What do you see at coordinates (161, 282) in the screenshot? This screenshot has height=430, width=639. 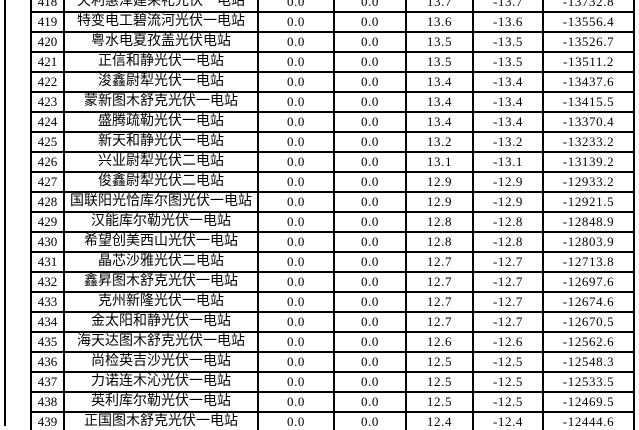 I see `station-name-cell: 鑫昇图木舒克光伏一电站` at bounding box center [161, 282].